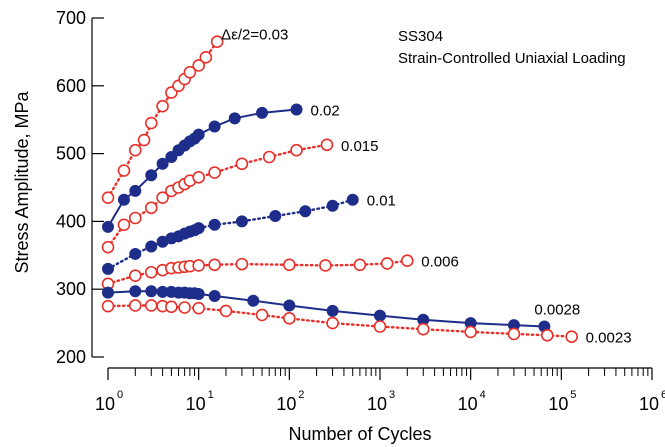  I want to click on x-tick-exponent: 5, so click(573, 395).